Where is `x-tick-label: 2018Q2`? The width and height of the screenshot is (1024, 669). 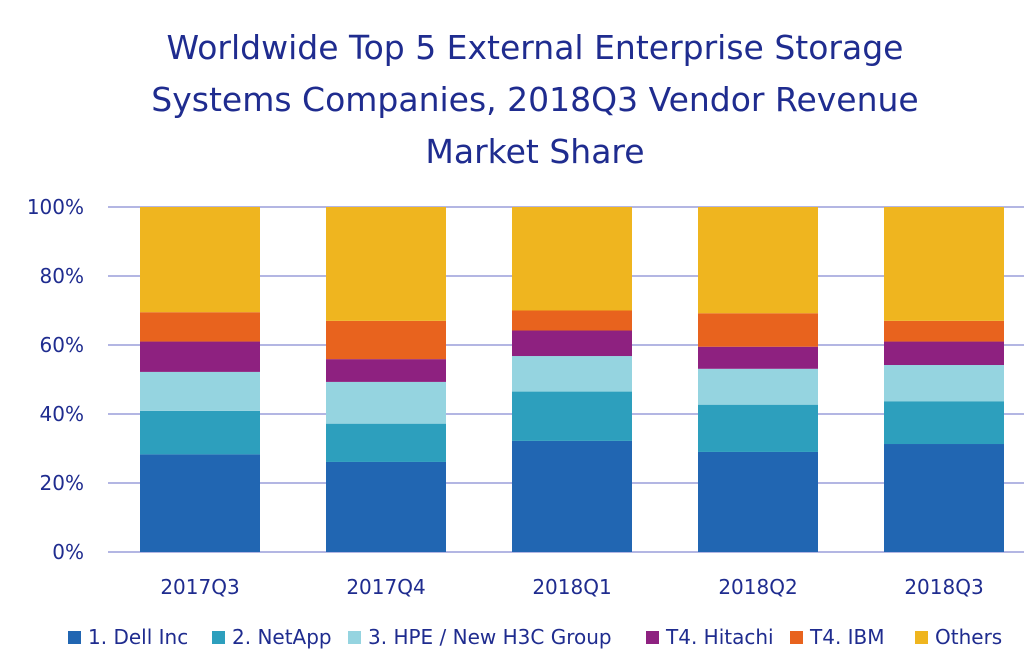 x-tick-label: 2018Q2 is located at coordinates (757, 587).